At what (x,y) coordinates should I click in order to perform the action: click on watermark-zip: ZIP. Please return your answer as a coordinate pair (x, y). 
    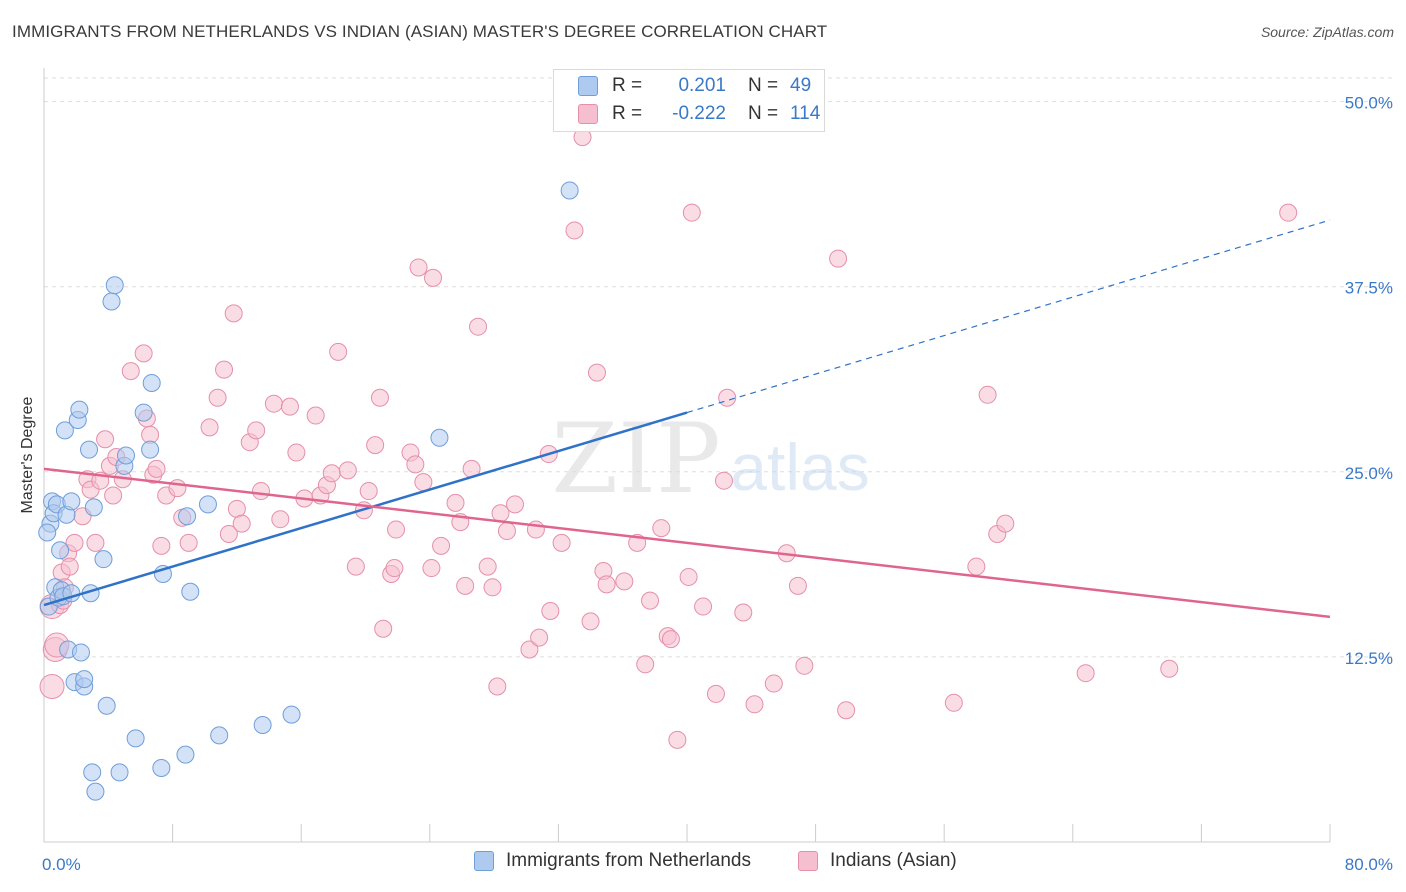
    Looking at the image, I should click on (635, 459).